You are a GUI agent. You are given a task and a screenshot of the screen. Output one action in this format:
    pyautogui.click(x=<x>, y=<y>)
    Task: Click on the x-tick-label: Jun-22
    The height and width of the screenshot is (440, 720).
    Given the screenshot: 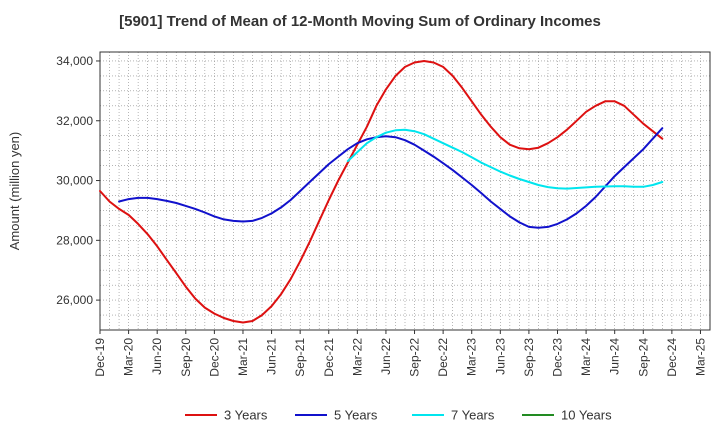 What is the action you would take?
    pyautogui.click(x=386, y=356)
    